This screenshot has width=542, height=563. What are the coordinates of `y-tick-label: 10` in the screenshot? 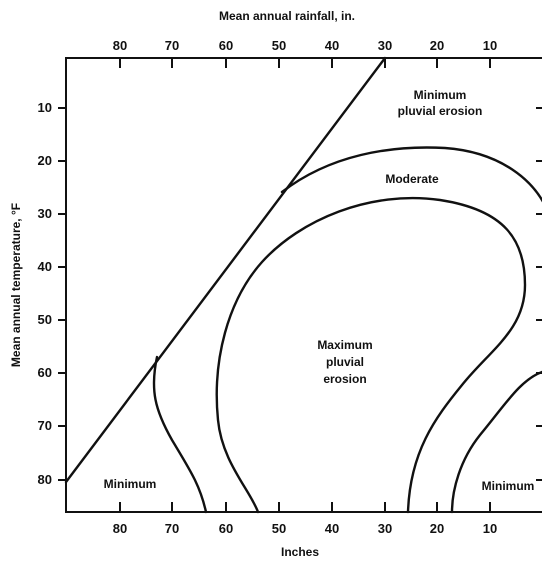 It's located at (45, 107).